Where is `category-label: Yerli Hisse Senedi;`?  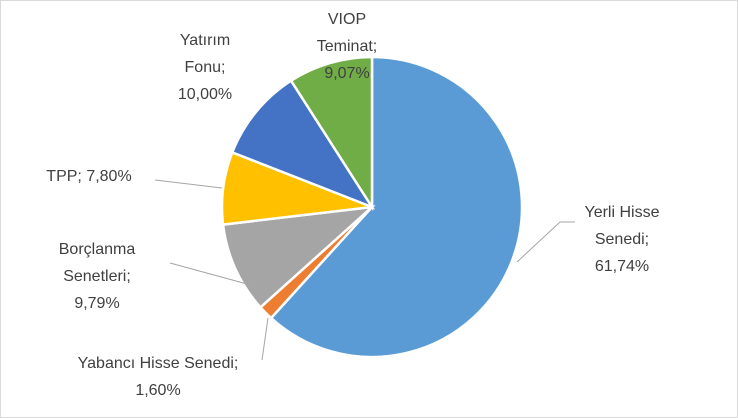 category-label: Yerli Hisse Senedi; is located at coordinates (622, 226).